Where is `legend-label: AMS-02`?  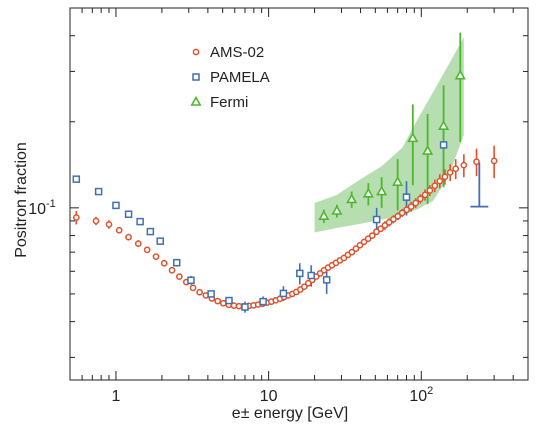
legend-label: AMS-02 is located at coordinates (237, 52).